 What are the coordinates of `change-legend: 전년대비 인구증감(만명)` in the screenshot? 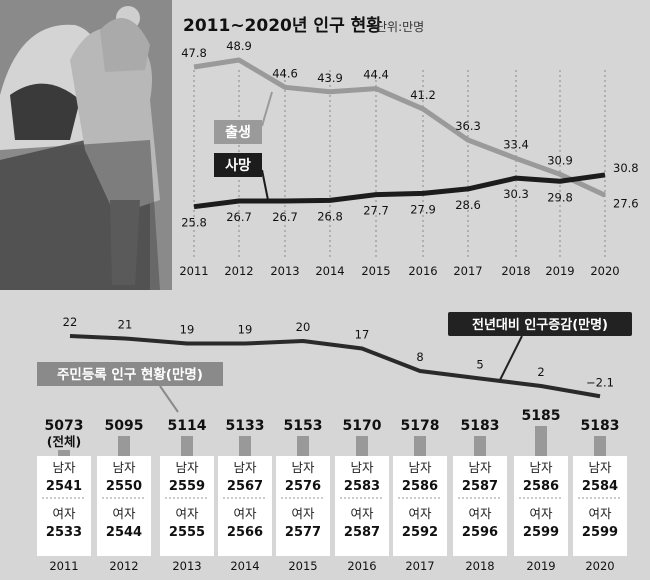 It's located at (540, 346).